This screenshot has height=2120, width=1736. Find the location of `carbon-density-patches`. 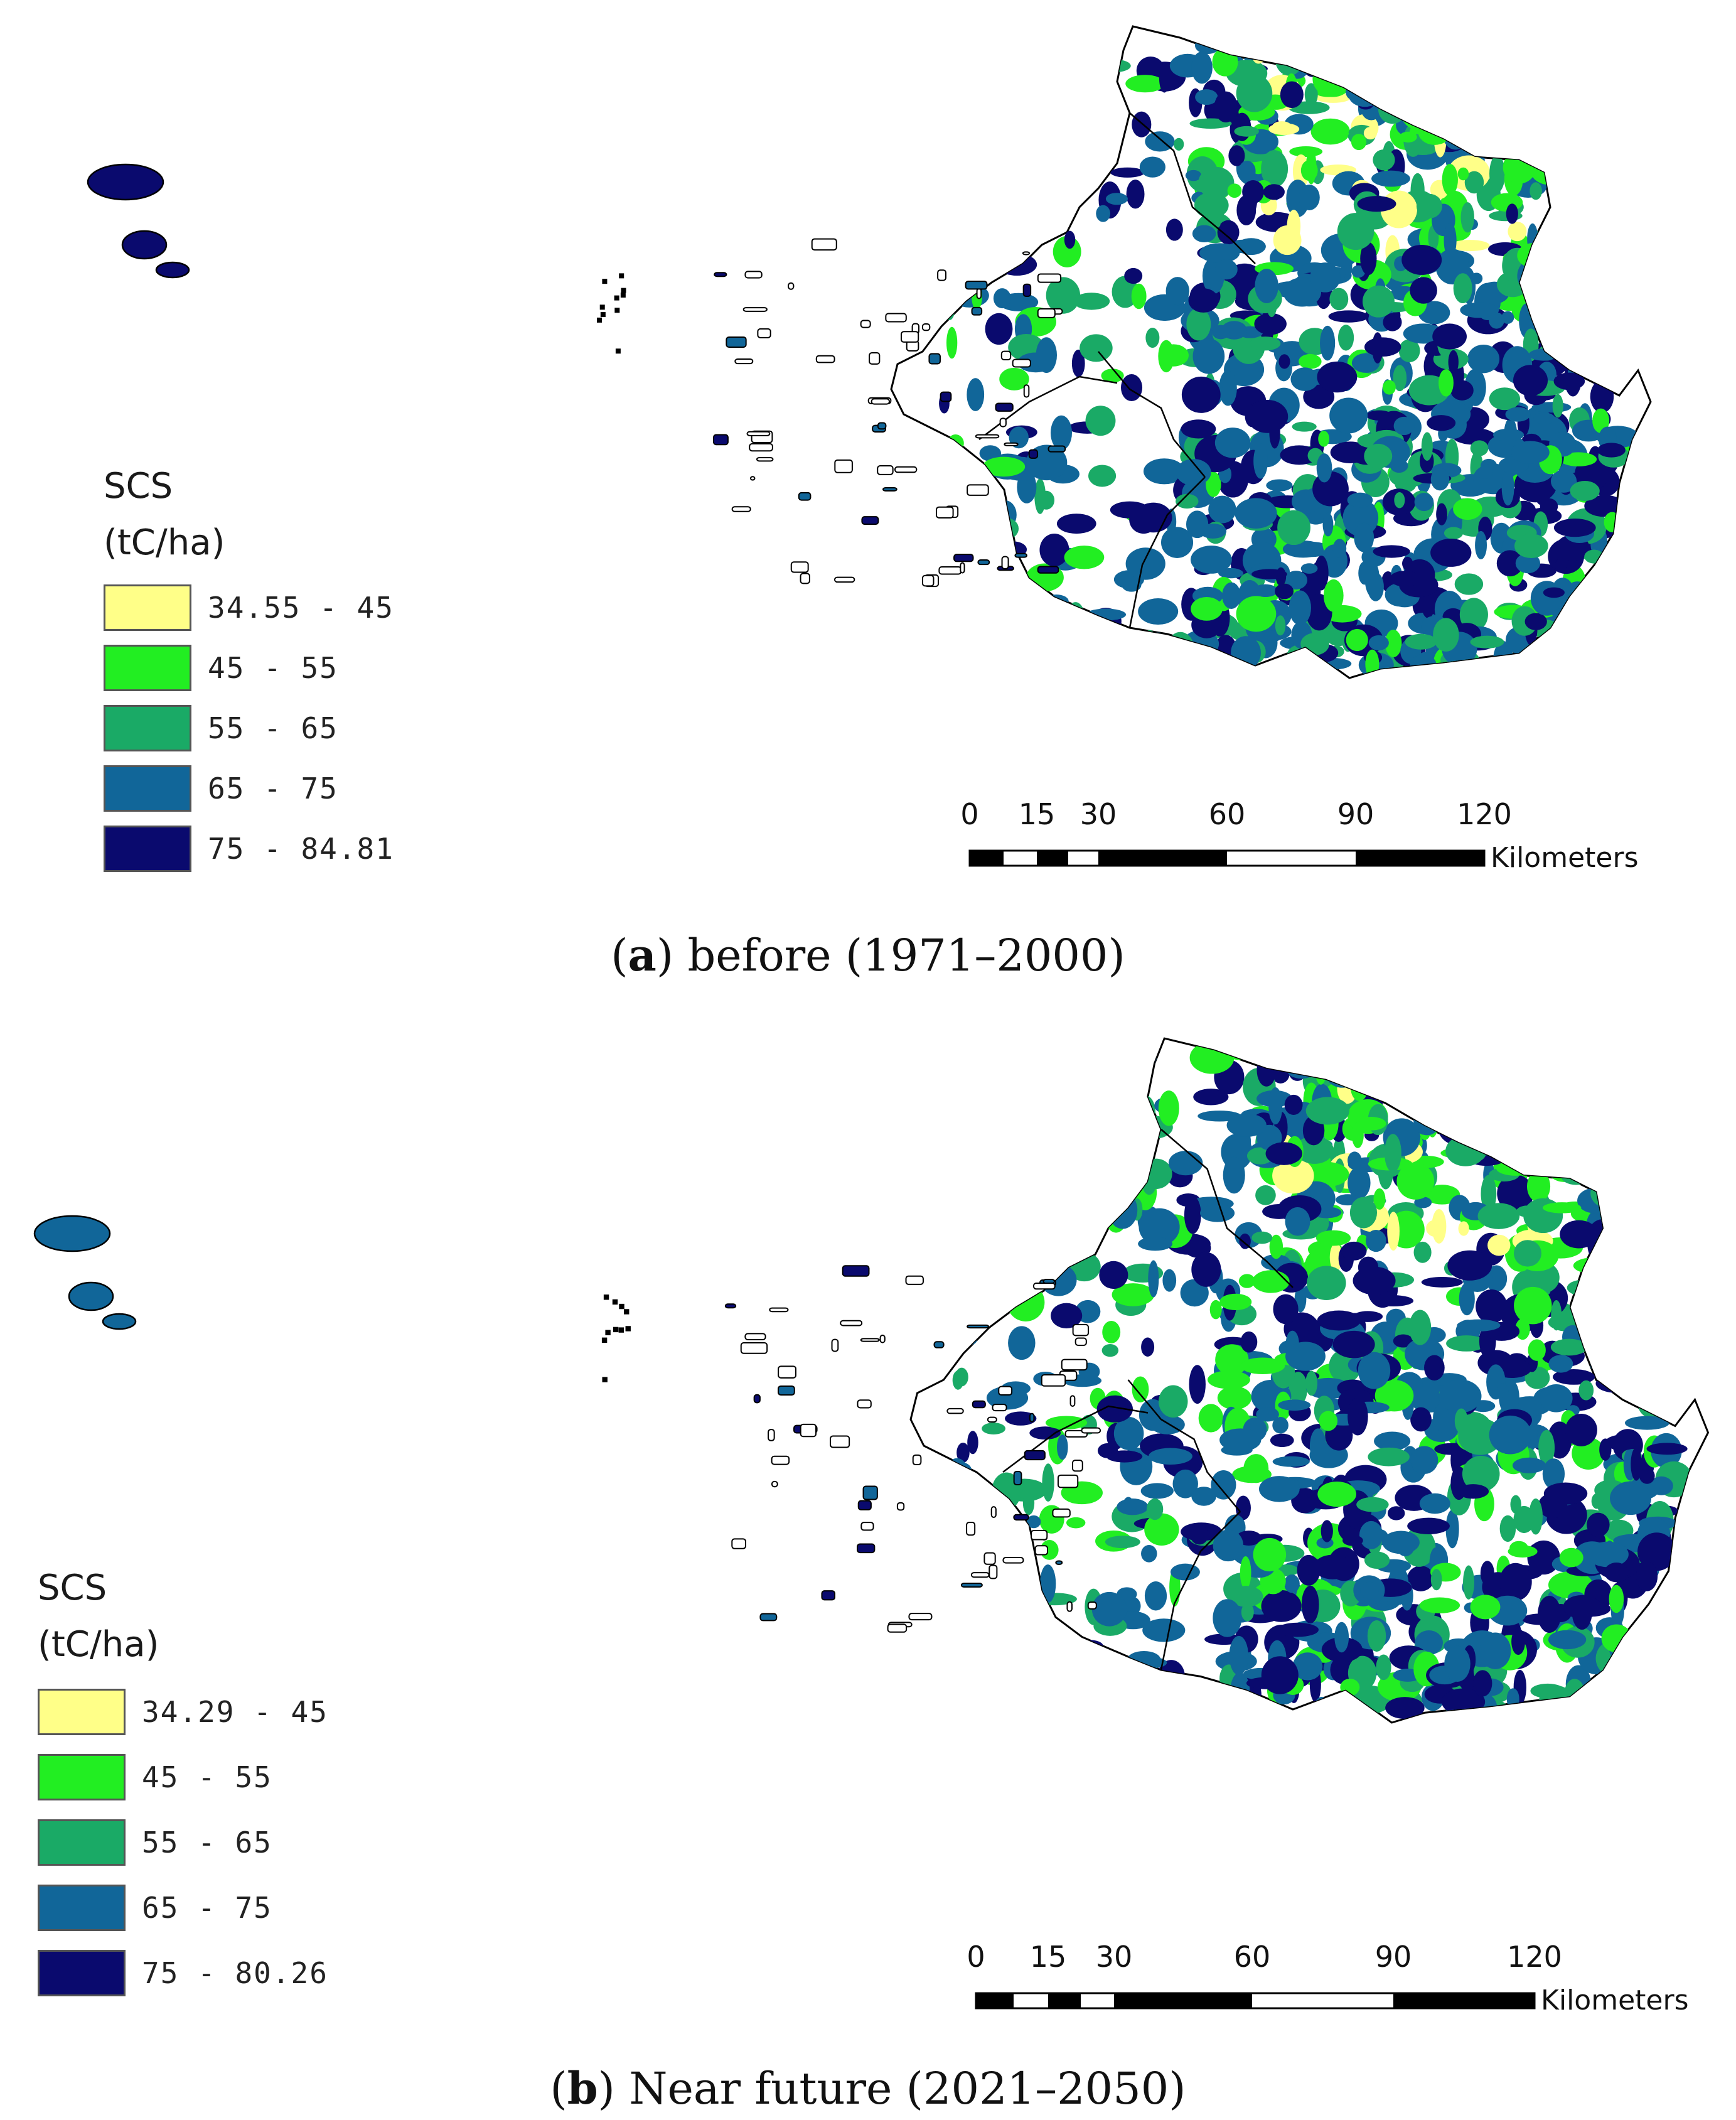

carbon-density-patches is located at coordinates (1313, 1380).